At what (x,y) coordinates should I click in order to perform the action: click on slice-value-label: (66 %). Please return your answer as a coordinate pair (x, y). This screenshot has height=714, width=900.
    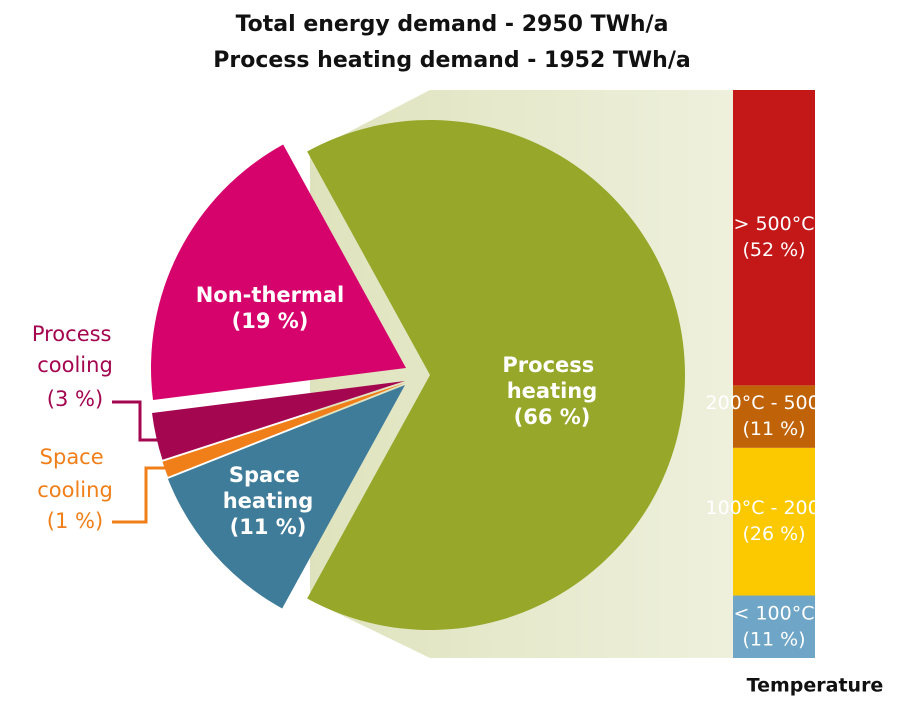
    Looking at the image, I should click on (552, 417).